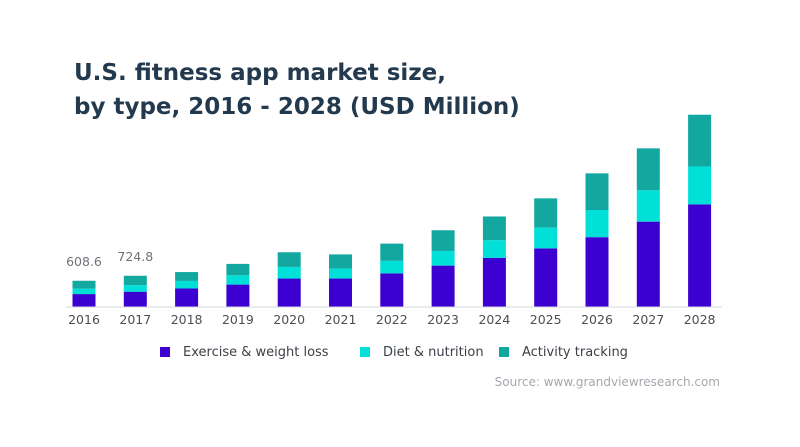  I want to click on bar-diet-nutrition-2026, so click(597, 224).